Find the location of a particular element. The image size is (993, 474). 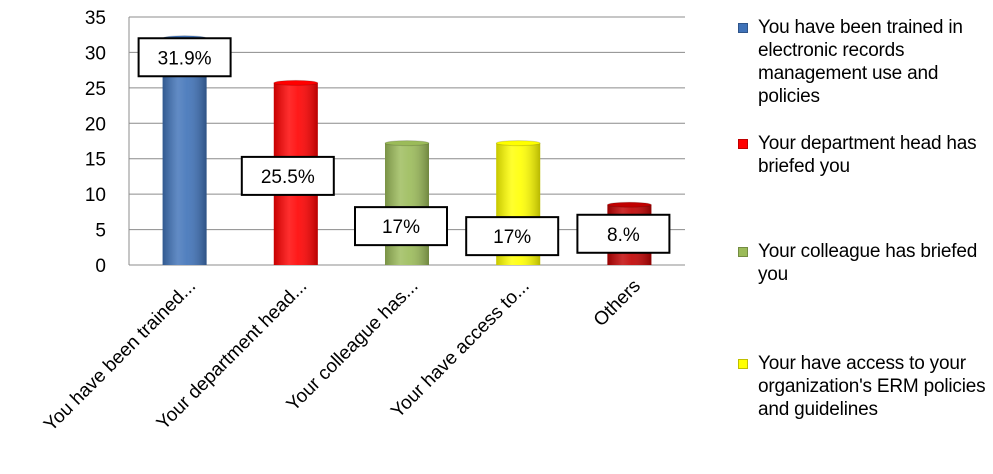

data-label-text: 25.5% is located at coordinates (288, 177).